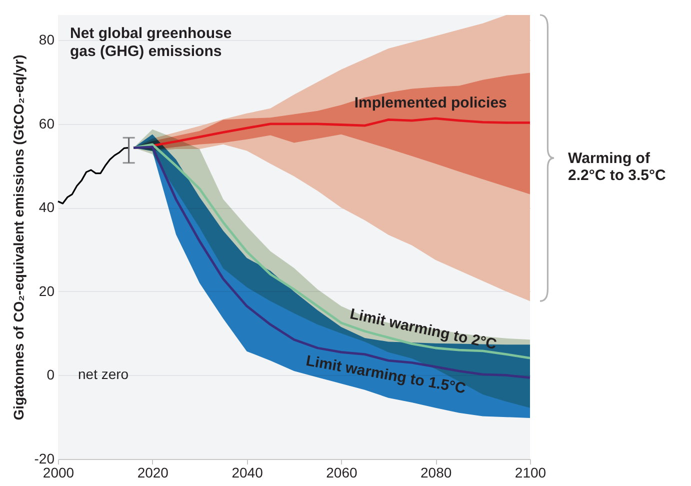 The height and width of the screenshot is (486, 691). What do you see at coordinates (386, 375) in the screenshot?
I see `text: Limit warming to 1.5°C` at bounding box center [386, 375].